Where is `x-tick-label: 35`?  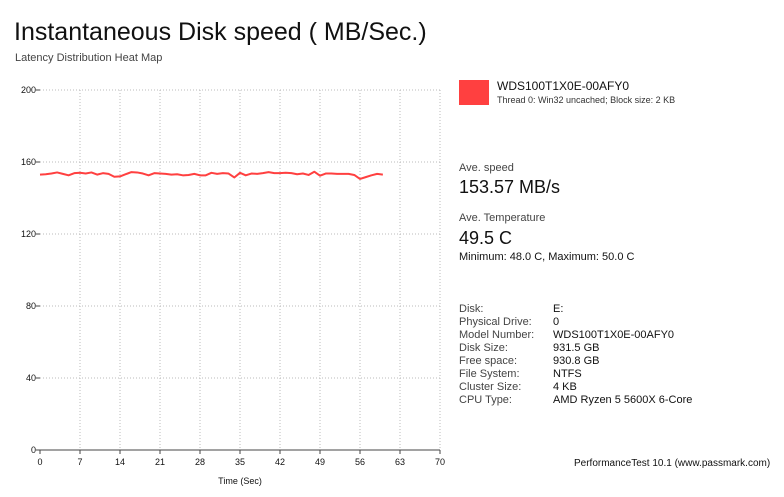 x-tick-label: 35 is located at coordinates (240, 462).